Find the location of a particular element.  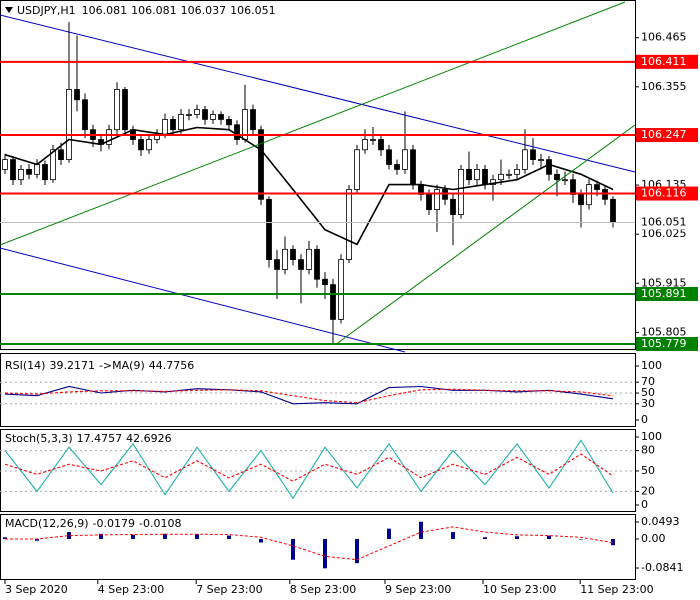

rsi-header: RSI(14) 39.2171 ->MA(9) 44.7756 is located at coordinates (99, 365).